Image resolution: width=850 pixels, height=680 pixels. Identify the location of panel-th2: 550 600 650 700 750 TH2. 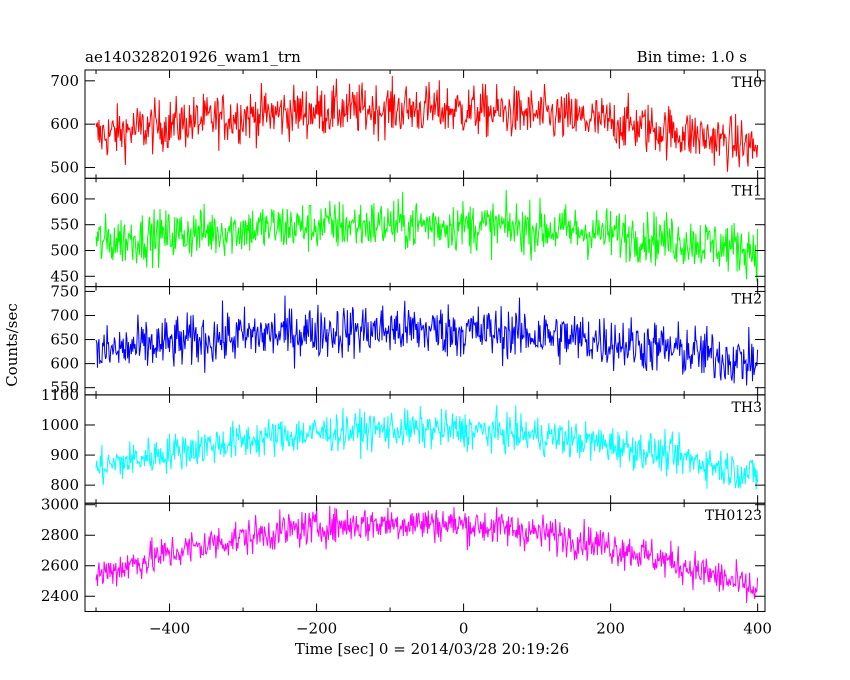
(408, 339).